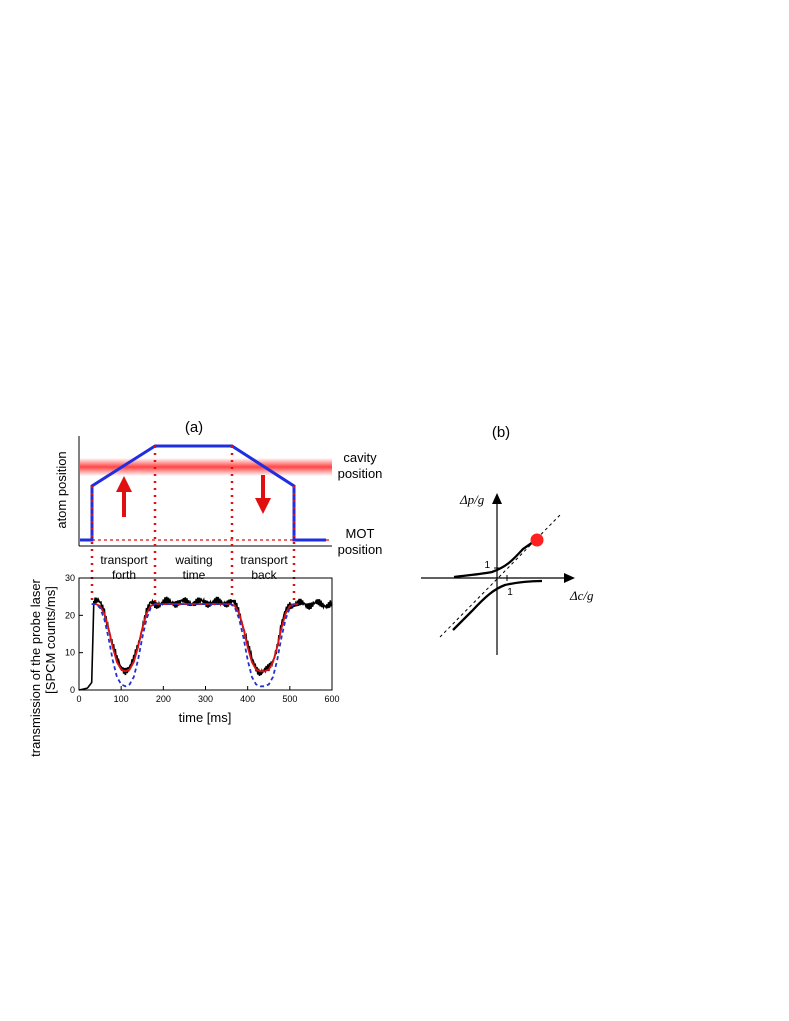 This screenshot has height=1021, width=789. Describe the element at coordinates (360, 457) in the screenshot. I see `cavity-label-line1: cavity` at that location.